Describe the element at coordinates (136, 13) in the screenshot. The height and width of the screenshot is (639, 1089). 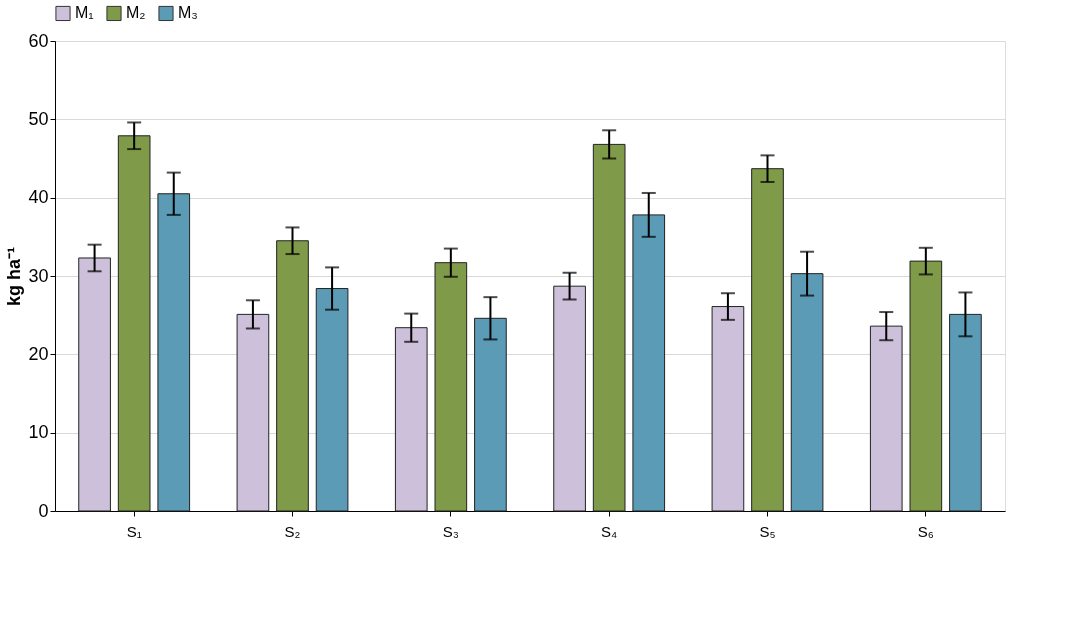
I see `legend-label: M₂` at that location.